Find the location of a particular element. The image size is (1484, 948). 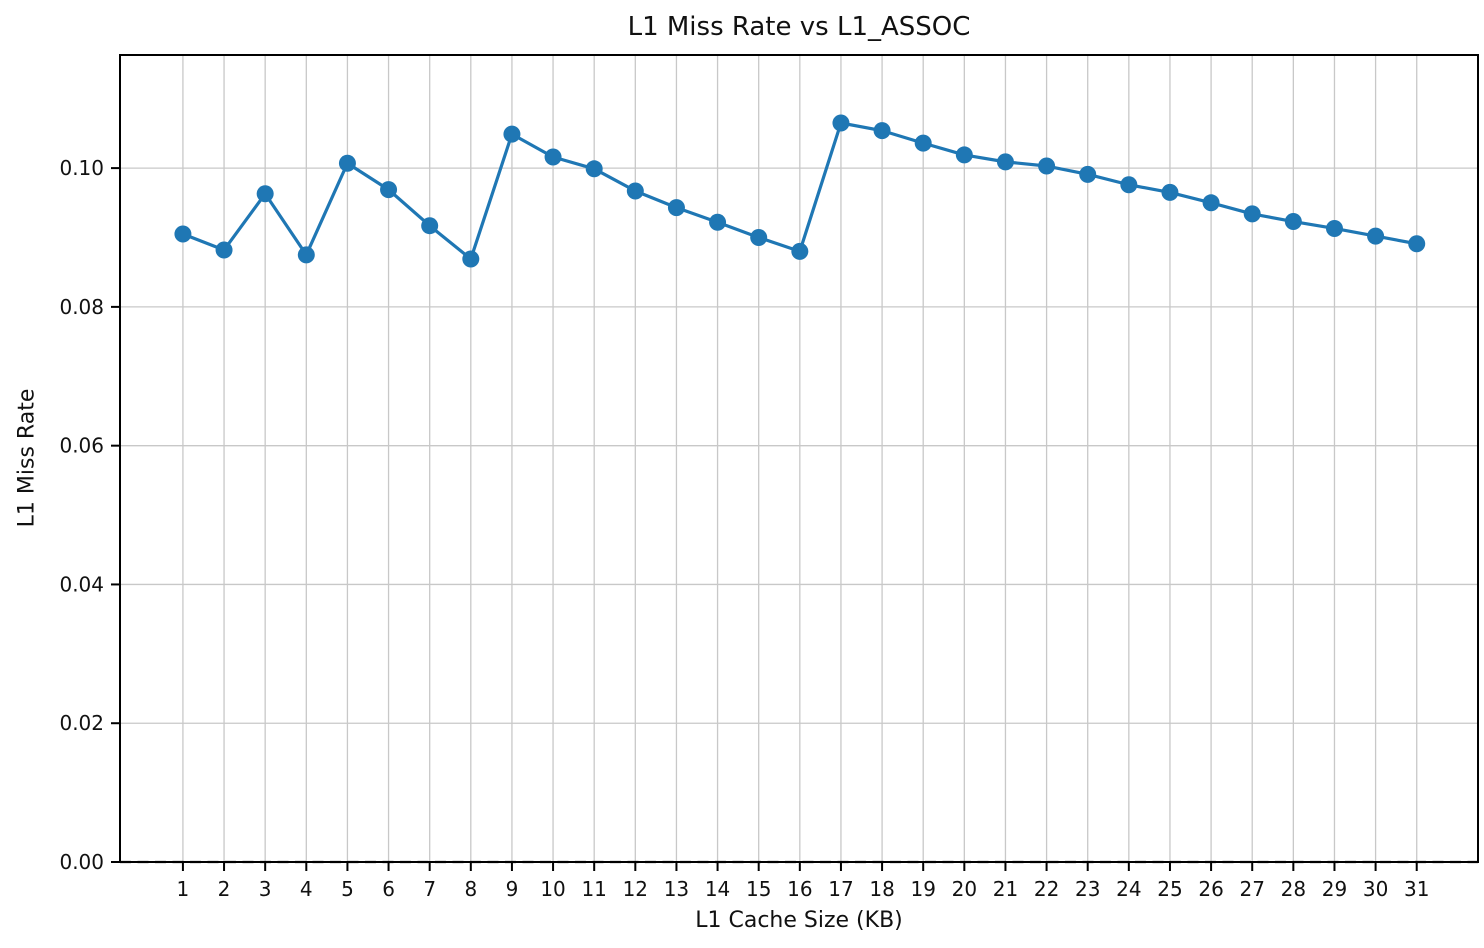

y-tick-label: 0.00 is located at coordinates (81, 862).